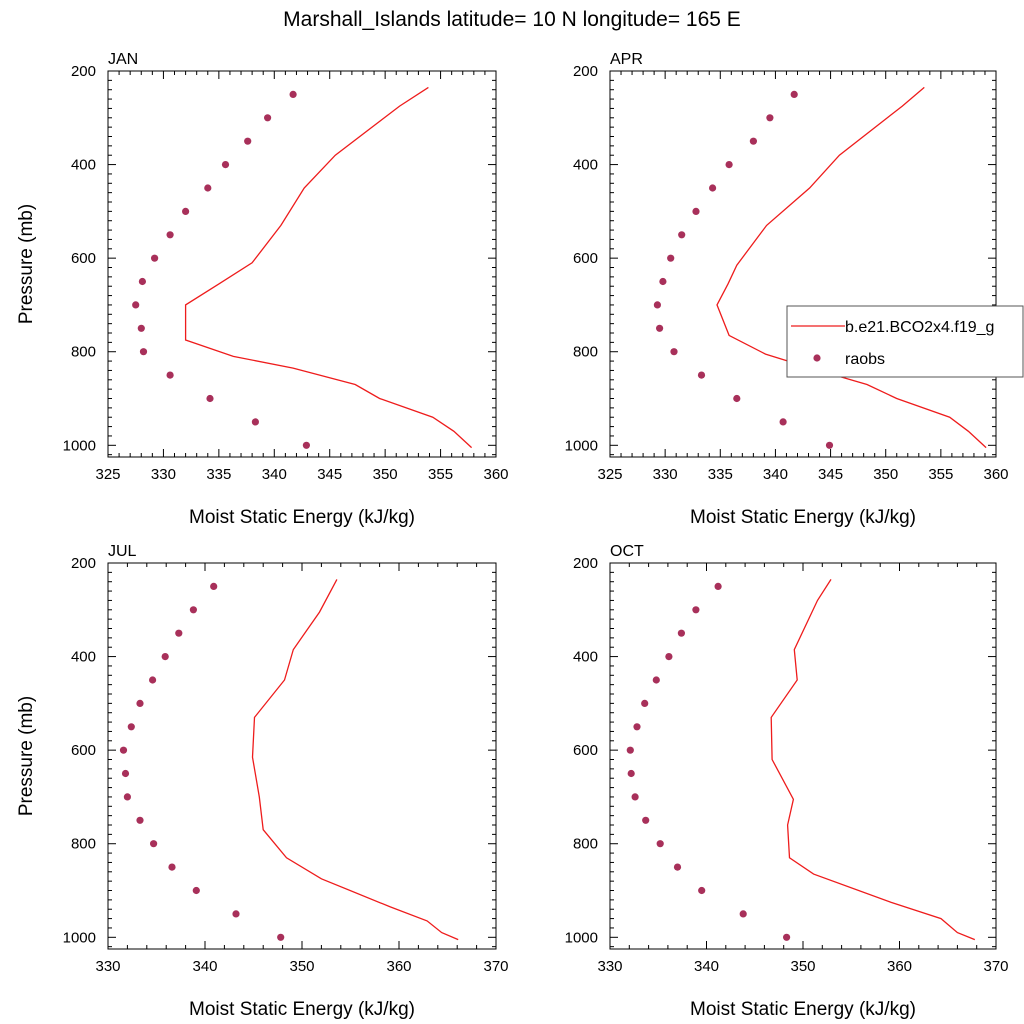 The height and width of the screenshot is (1024, 1024). I want to click on panel-label: JAN, so click(123, 59).